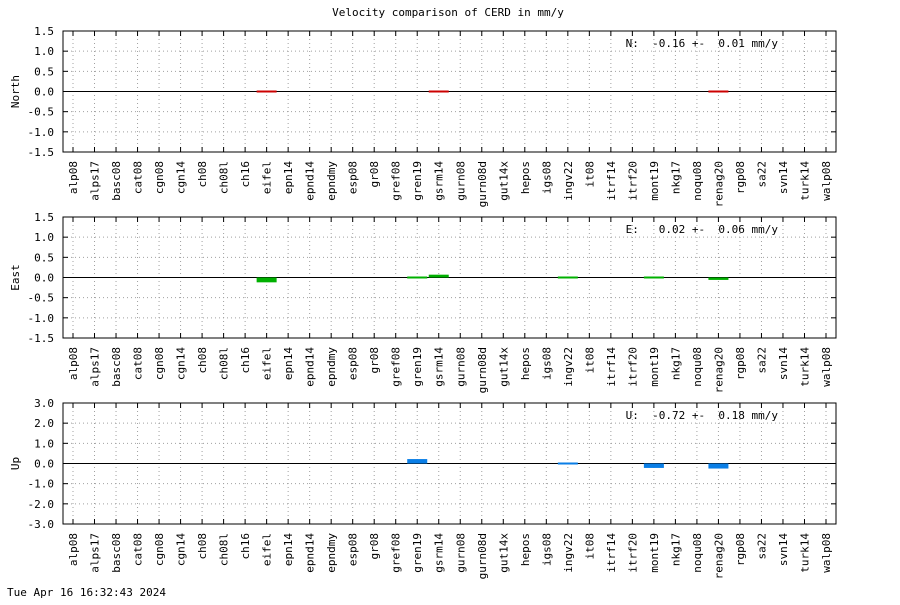 This screenshot has height=605, width=900. Describe the element at coordinates (41, 504) in the screenshot. I see `y-tick-label: -2.0` at that location.